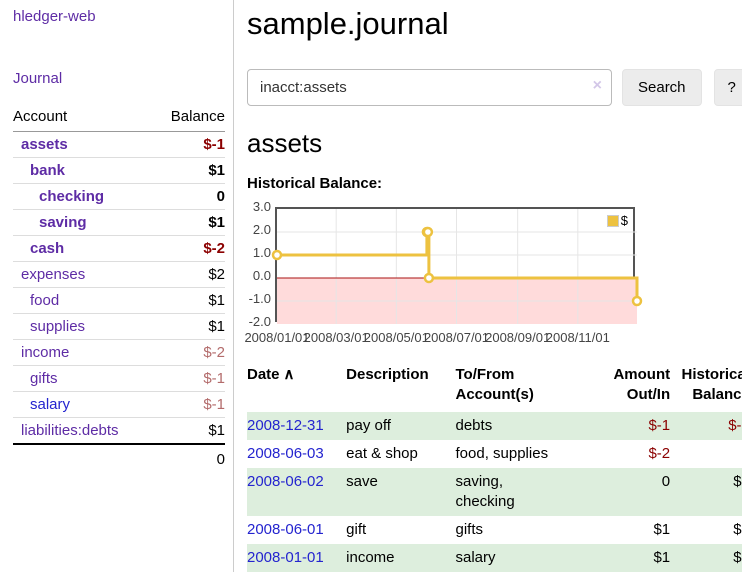 The height and width of the screenshot is (582, 742). What do you see at coordinates (189, 196) in the screenshot?
I see `account-balance: 0` at bounding box center [189, 196].